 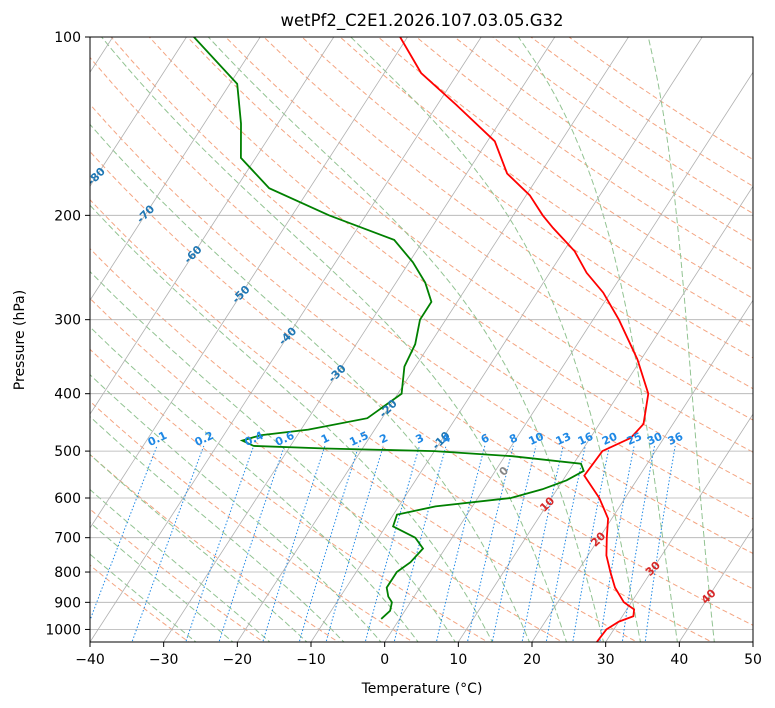 I want to click on temperature-isotherm-label: 10, so click(x=547, y=504).